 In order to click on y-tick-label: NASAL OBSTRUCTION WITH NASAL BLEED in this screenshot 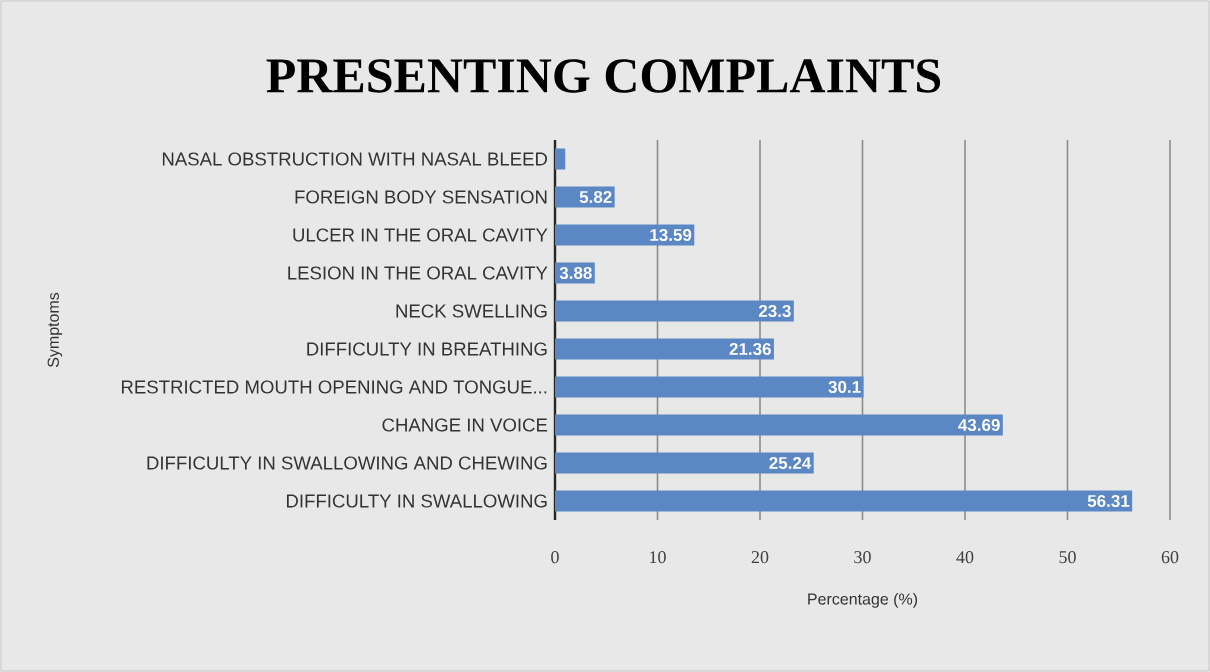, I will do `click(355, 159)`.